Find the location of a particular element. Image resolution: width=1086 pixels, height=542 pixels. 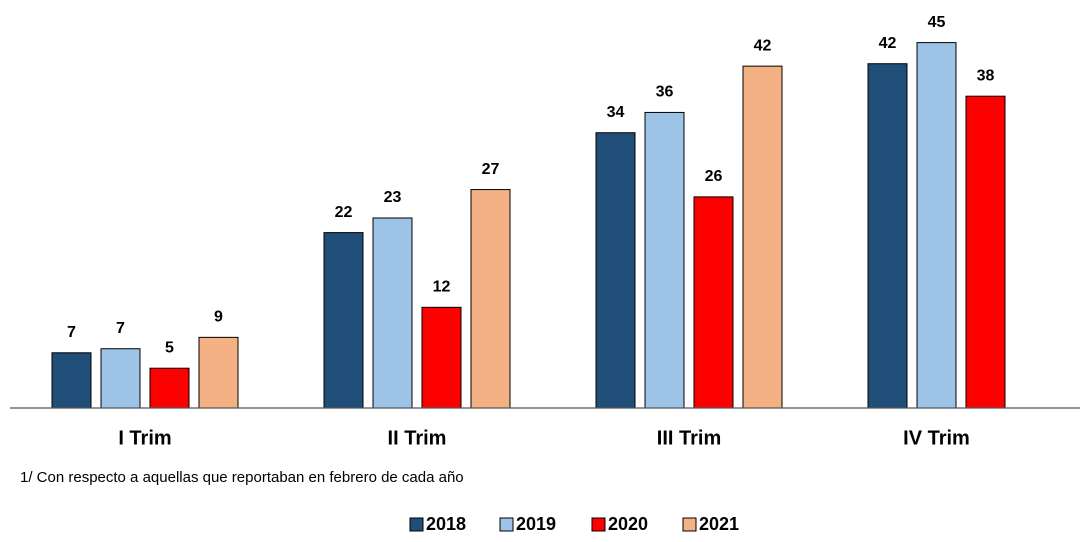

data-label: 45 is located at coordinates (937, 22).